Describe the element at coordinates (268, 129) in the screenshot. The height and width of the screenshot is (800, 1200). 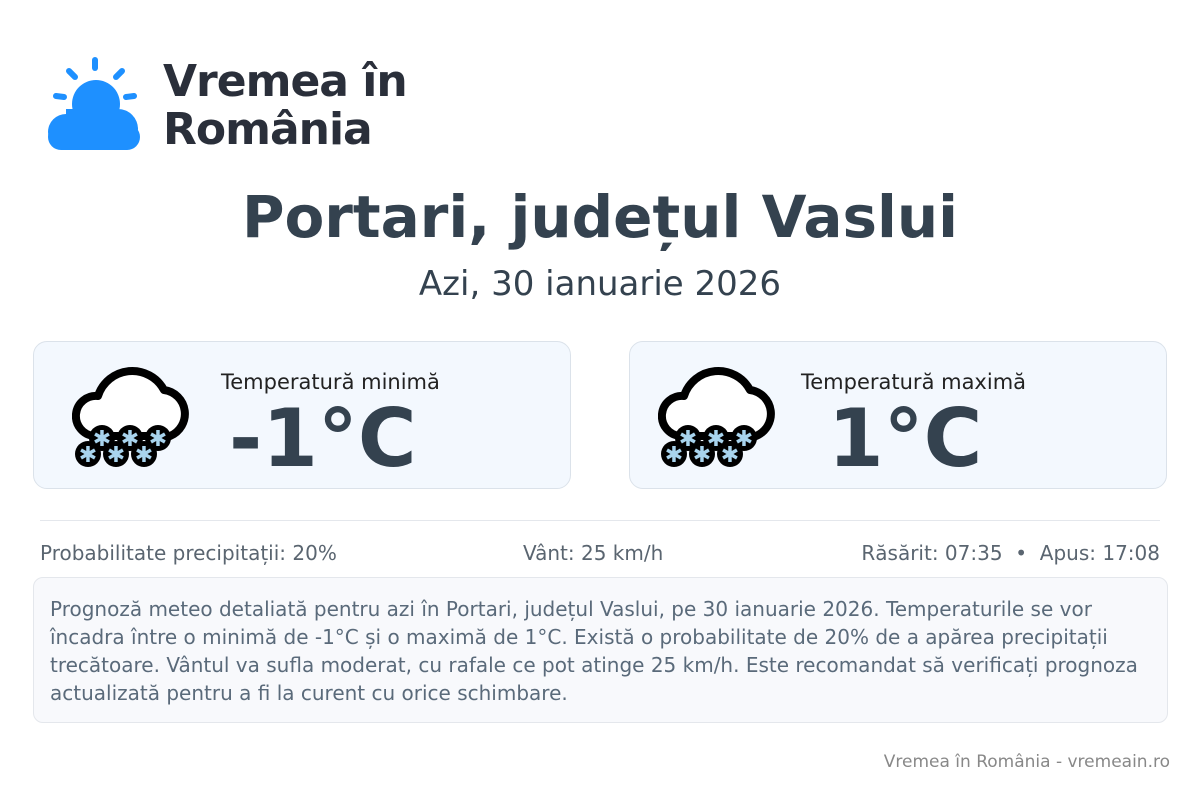
I see `brand-line2: România` at that location.